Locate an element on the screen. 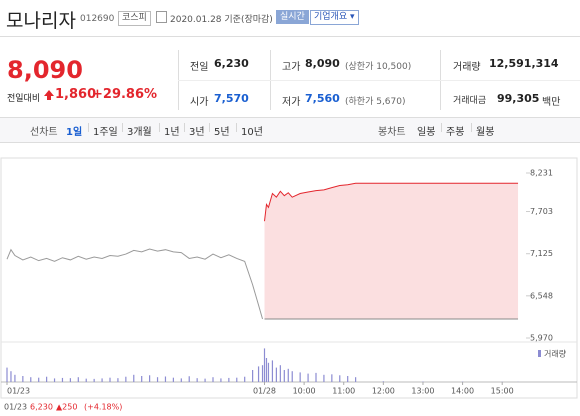 This screenshot has width=580, height=416. footer-rate: (+4.18%) is located at coordinates (103, 407).